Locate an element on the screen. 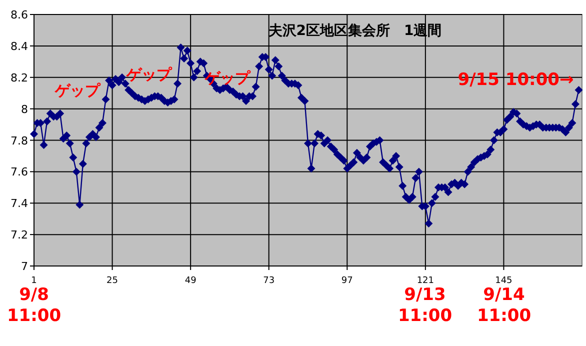 This screenshot has height=346, width=586. x-tick-label: 25 is located at coordinates (112, 281).